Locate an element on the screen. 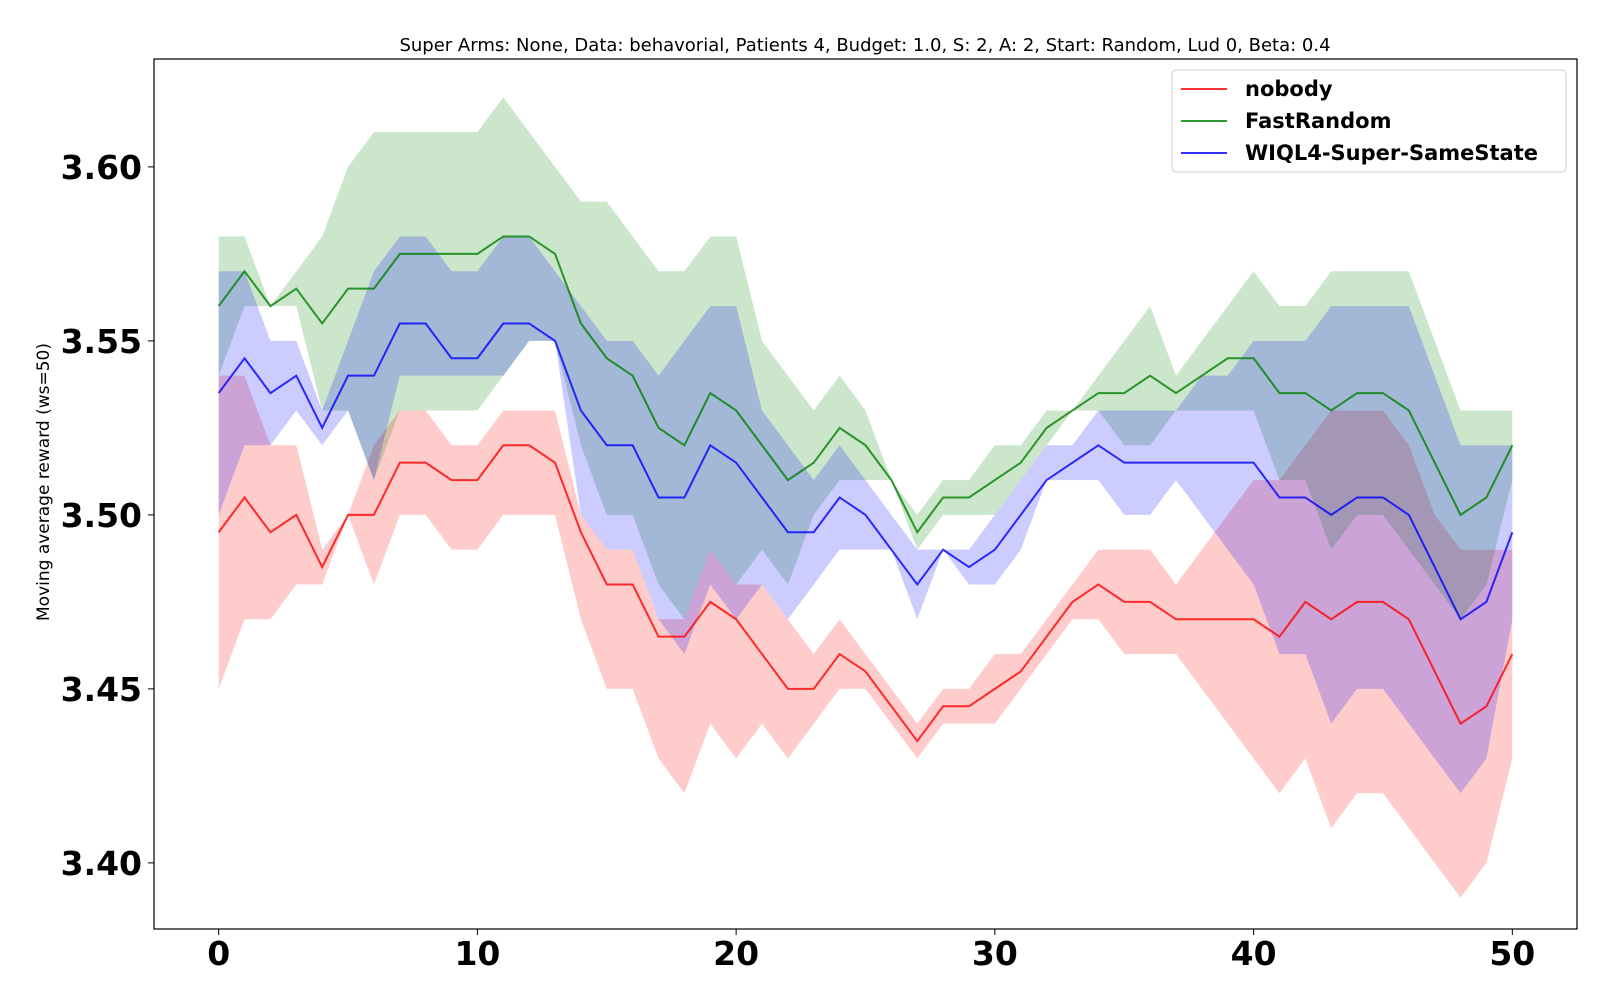 Image resolution: width=1600 pixels, height=1000 pixels. x-tick-label: 0 is located at coordinates (218, 953).